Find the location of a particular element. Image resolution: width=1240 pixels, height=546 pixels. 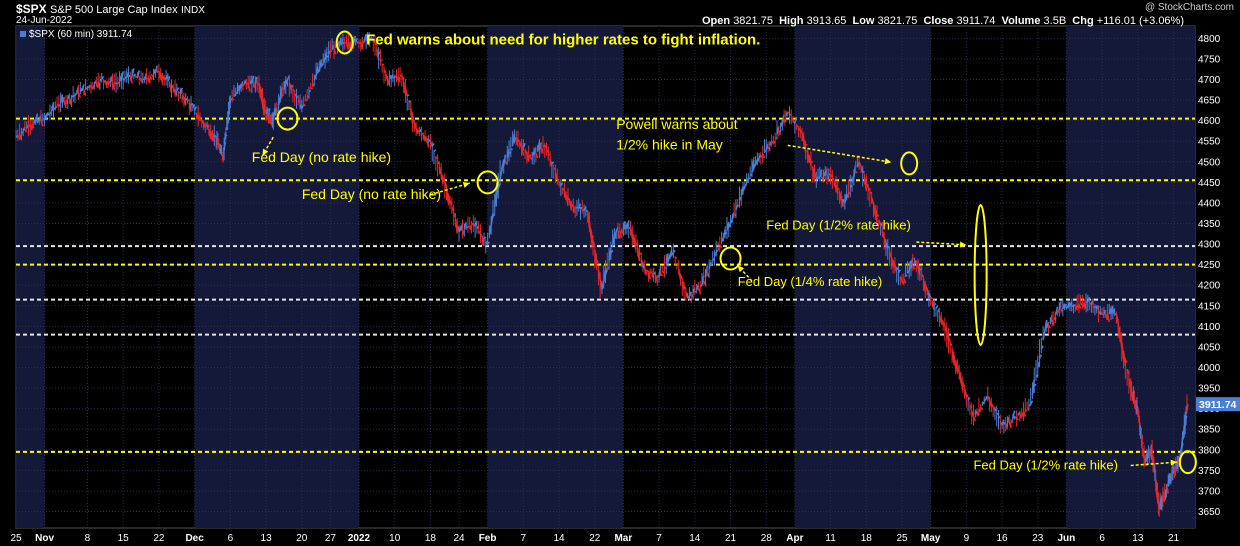

x-tick-label: 13 is located at coordinates (1138, 538).